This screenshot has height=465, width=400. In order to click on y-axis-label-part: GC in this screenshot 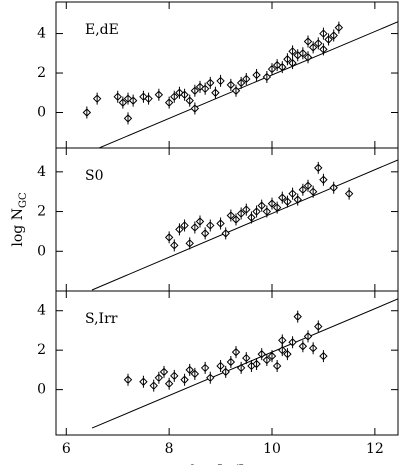, I will do `click(23, 200)`.